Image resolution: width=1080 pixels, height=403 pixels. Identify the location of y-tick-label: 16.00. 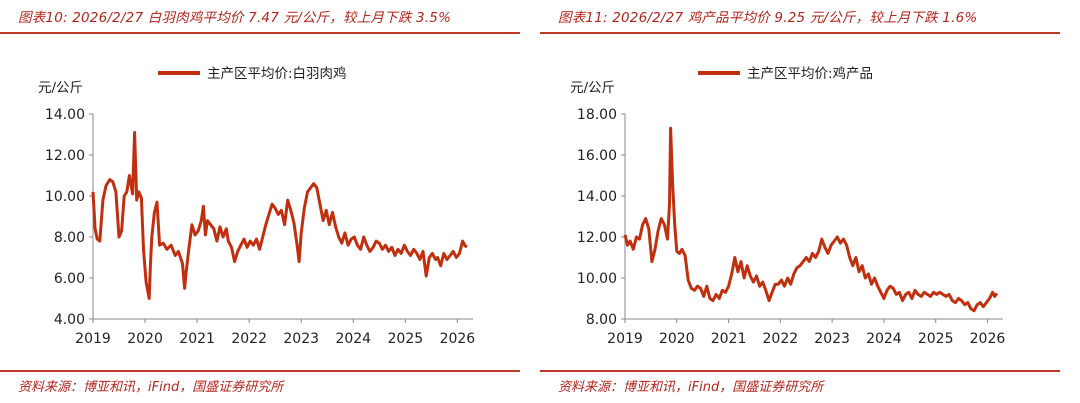
(597, 156).